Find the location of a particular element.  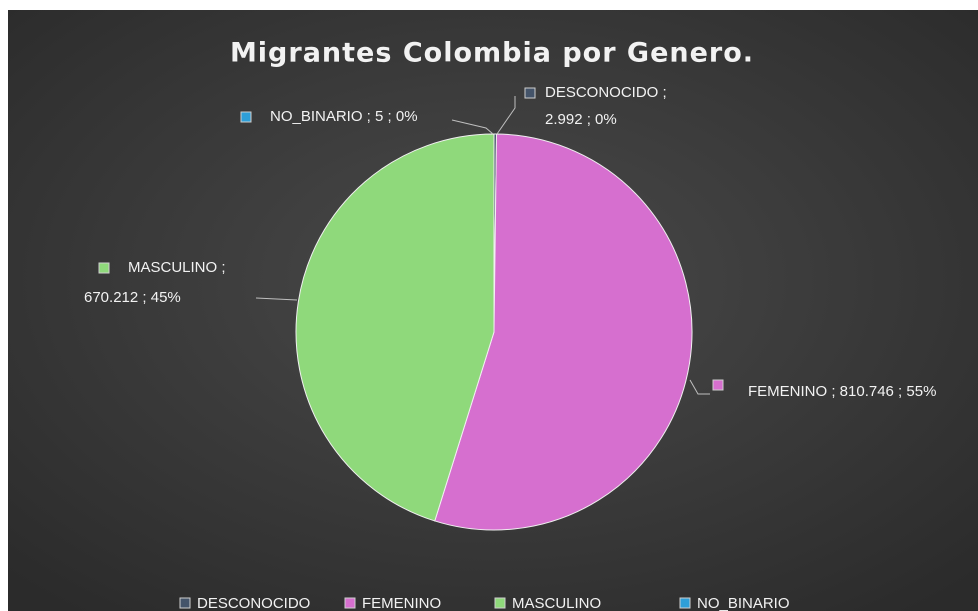

legend-label: DESCONOCIDO is located at coordinates (253, 603).